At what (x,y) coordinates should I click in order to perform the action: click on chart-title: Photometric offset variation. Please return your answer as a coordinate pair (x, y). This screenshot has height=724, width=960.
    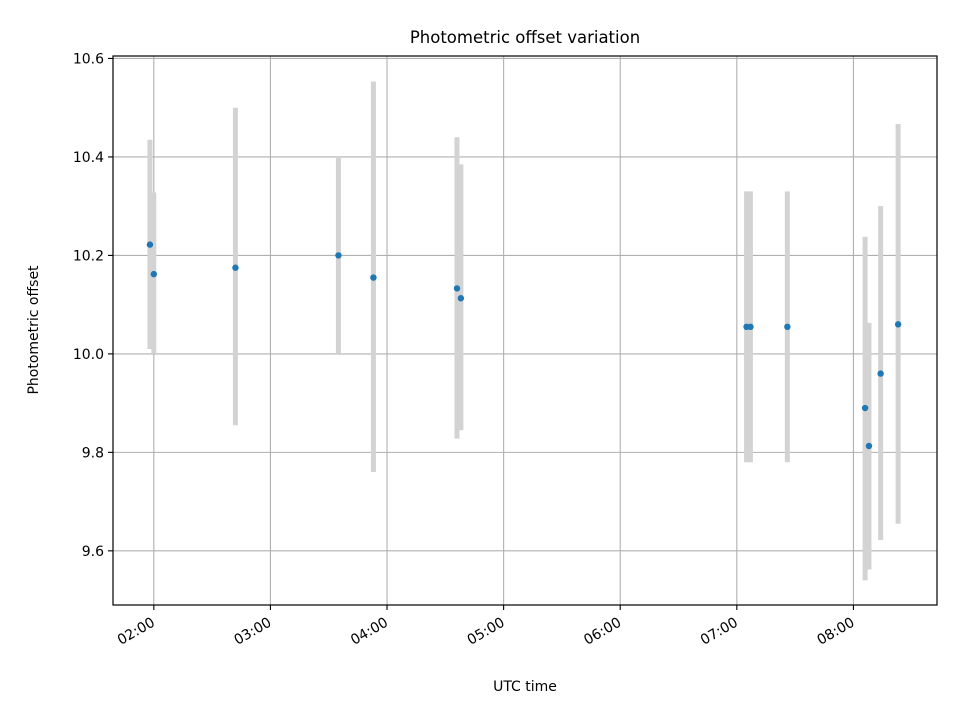
    Looking at the image, I should click on (525, 37).